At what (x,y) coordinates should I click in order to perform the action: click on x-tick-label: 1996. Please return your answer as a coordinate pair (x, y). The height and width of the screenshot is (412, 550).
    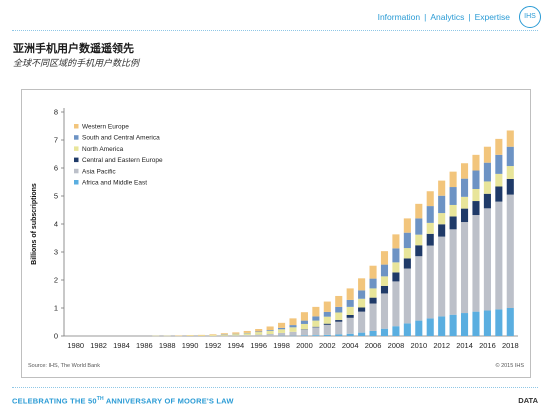
    Looking at the image, I should click on (258, 345).